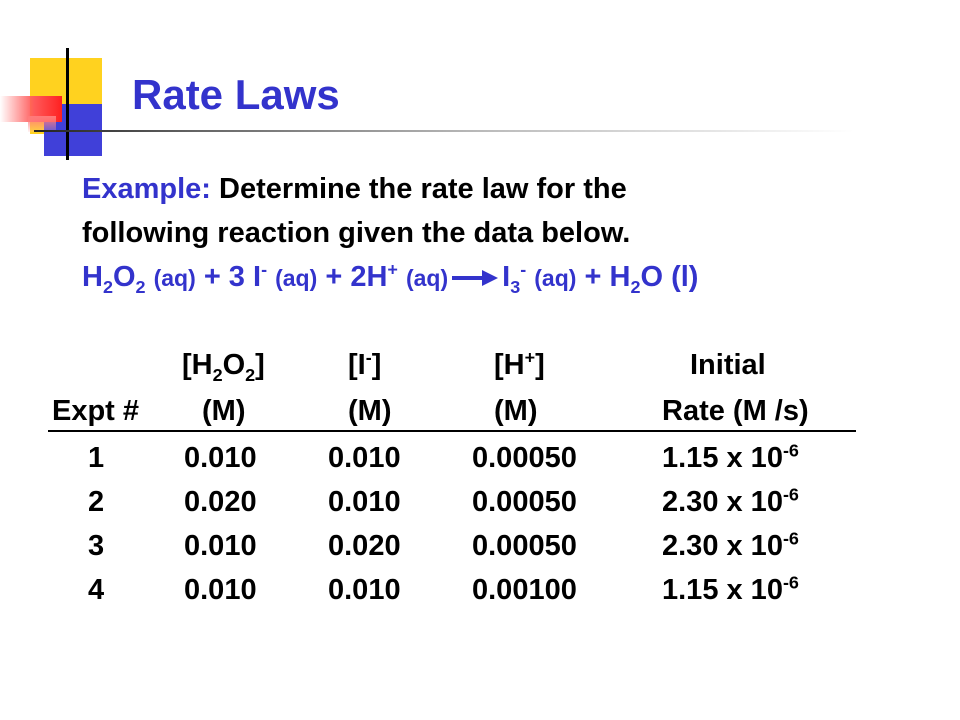  I want to click on col-header-rate-top: Initial, so click(728, 365).